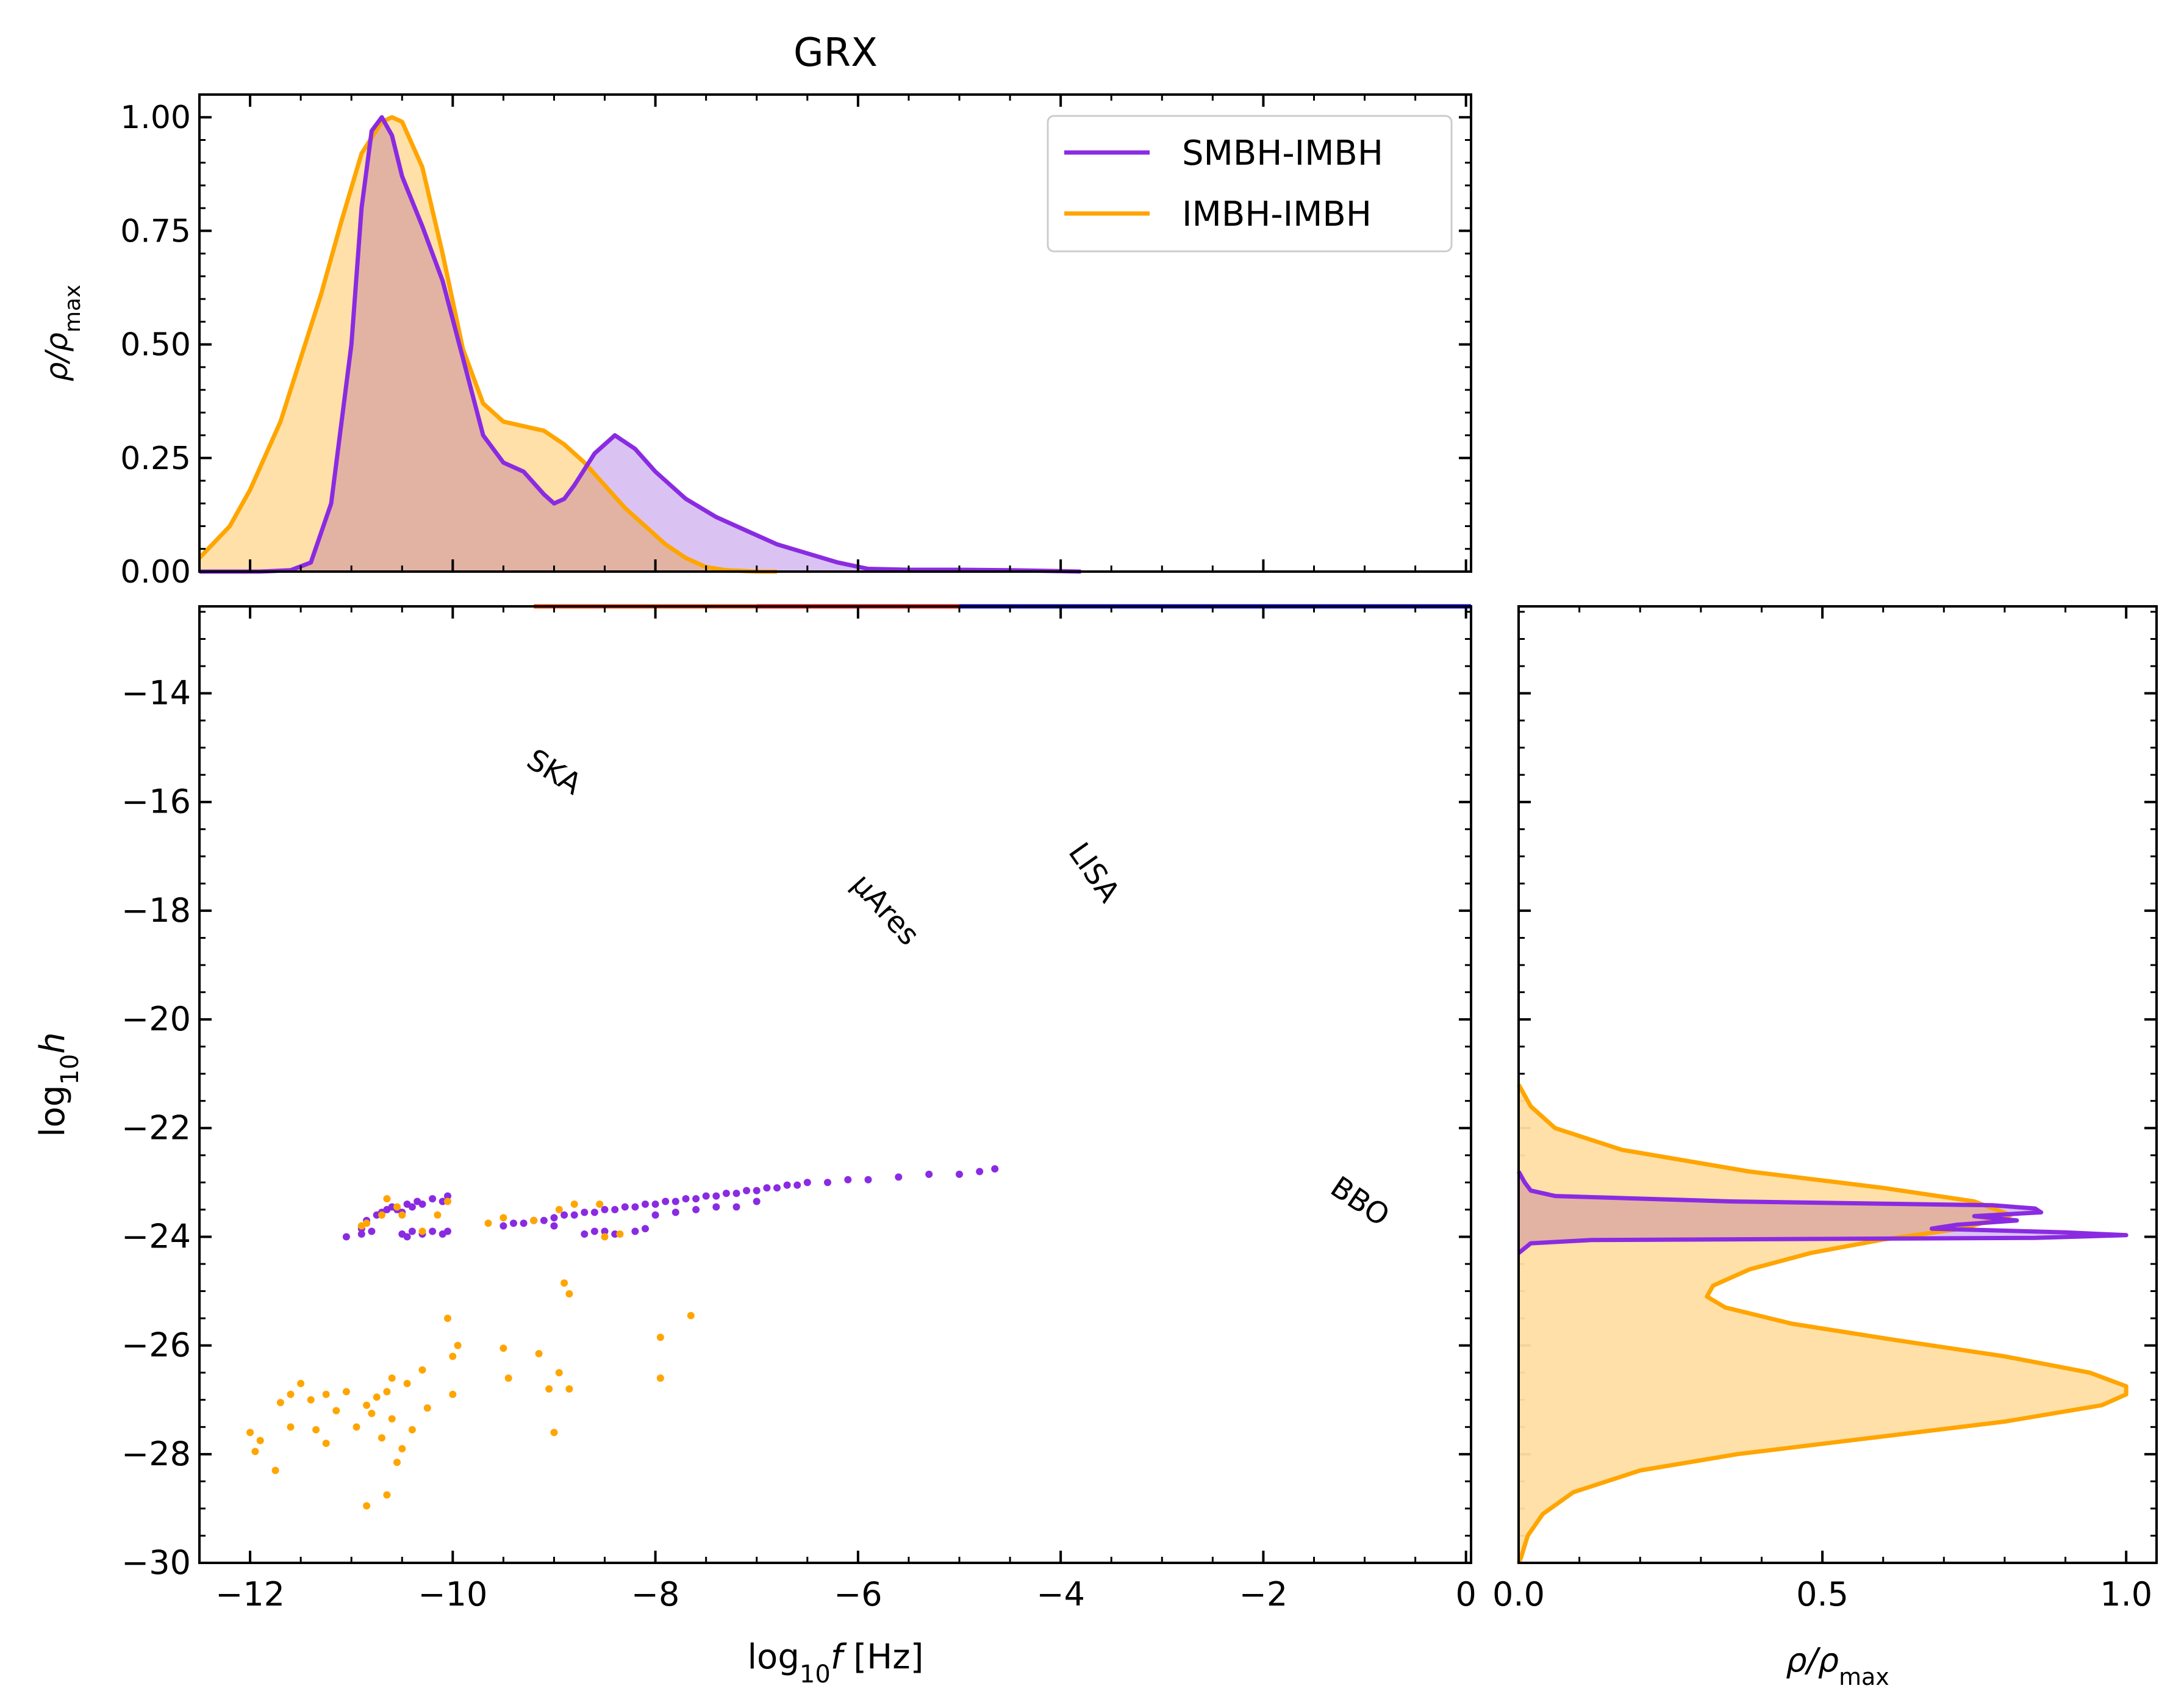 This screenshot has height=1705, width=2184. I want to click on main-x-tick-label: −8, so click(655, 1594).